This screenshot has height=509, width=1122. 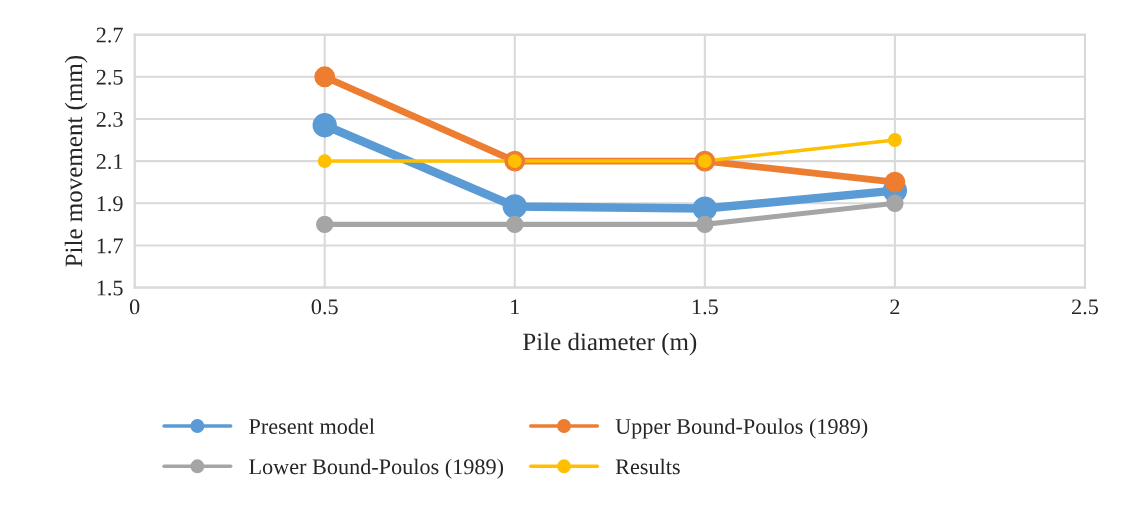 I want to click on y-tick-label: 1.9, so click(x=110, y=204).